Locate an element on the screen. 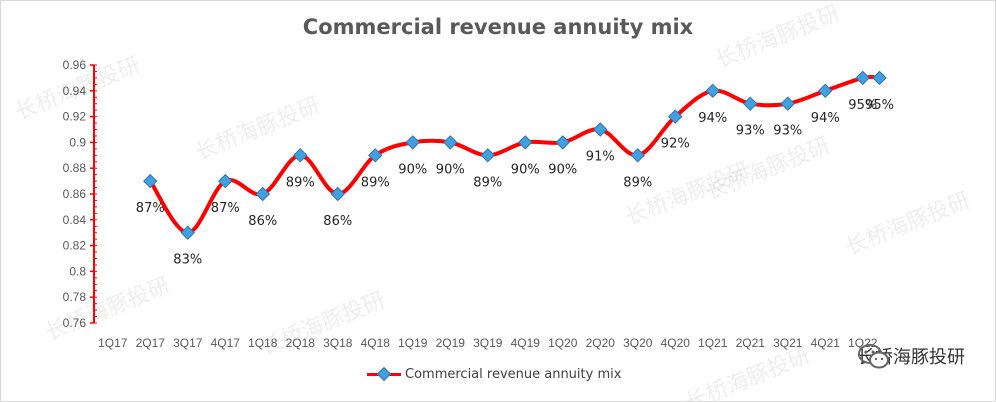  x-tick-label: 2Q17 is located at coordinates (151, 343).